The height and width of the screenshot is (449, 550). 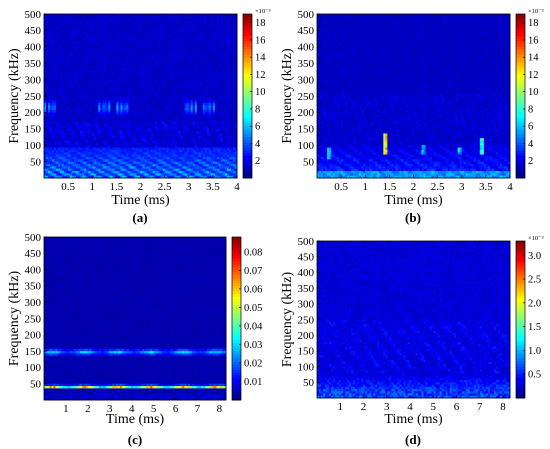 I want to click on x-tick-label: 1.5, so click(x=117, y=187).